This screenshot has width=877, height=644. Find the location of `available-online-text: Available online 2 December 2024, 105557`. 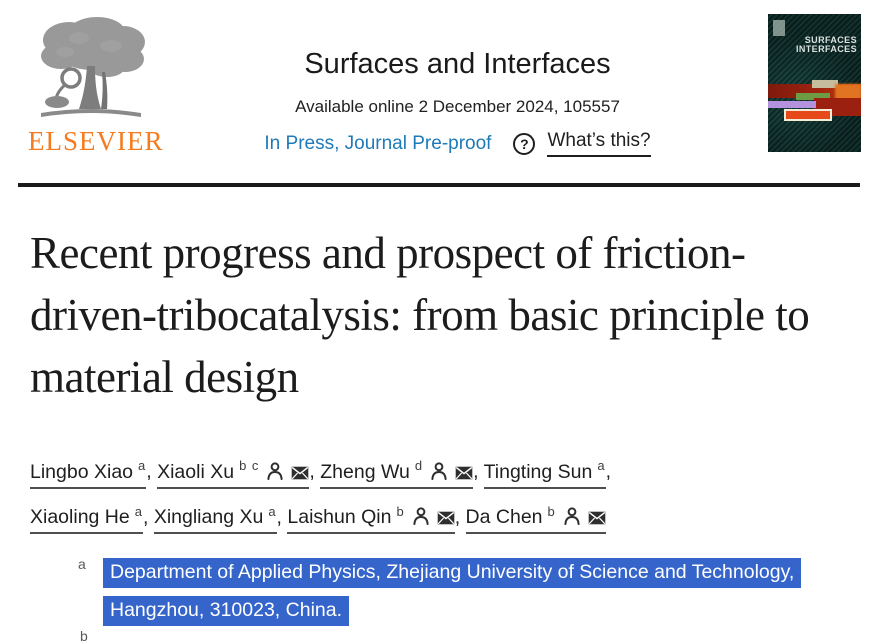

available-online-text: Available online 2 December 2024, 105557 is located at coordinates (457, 106).